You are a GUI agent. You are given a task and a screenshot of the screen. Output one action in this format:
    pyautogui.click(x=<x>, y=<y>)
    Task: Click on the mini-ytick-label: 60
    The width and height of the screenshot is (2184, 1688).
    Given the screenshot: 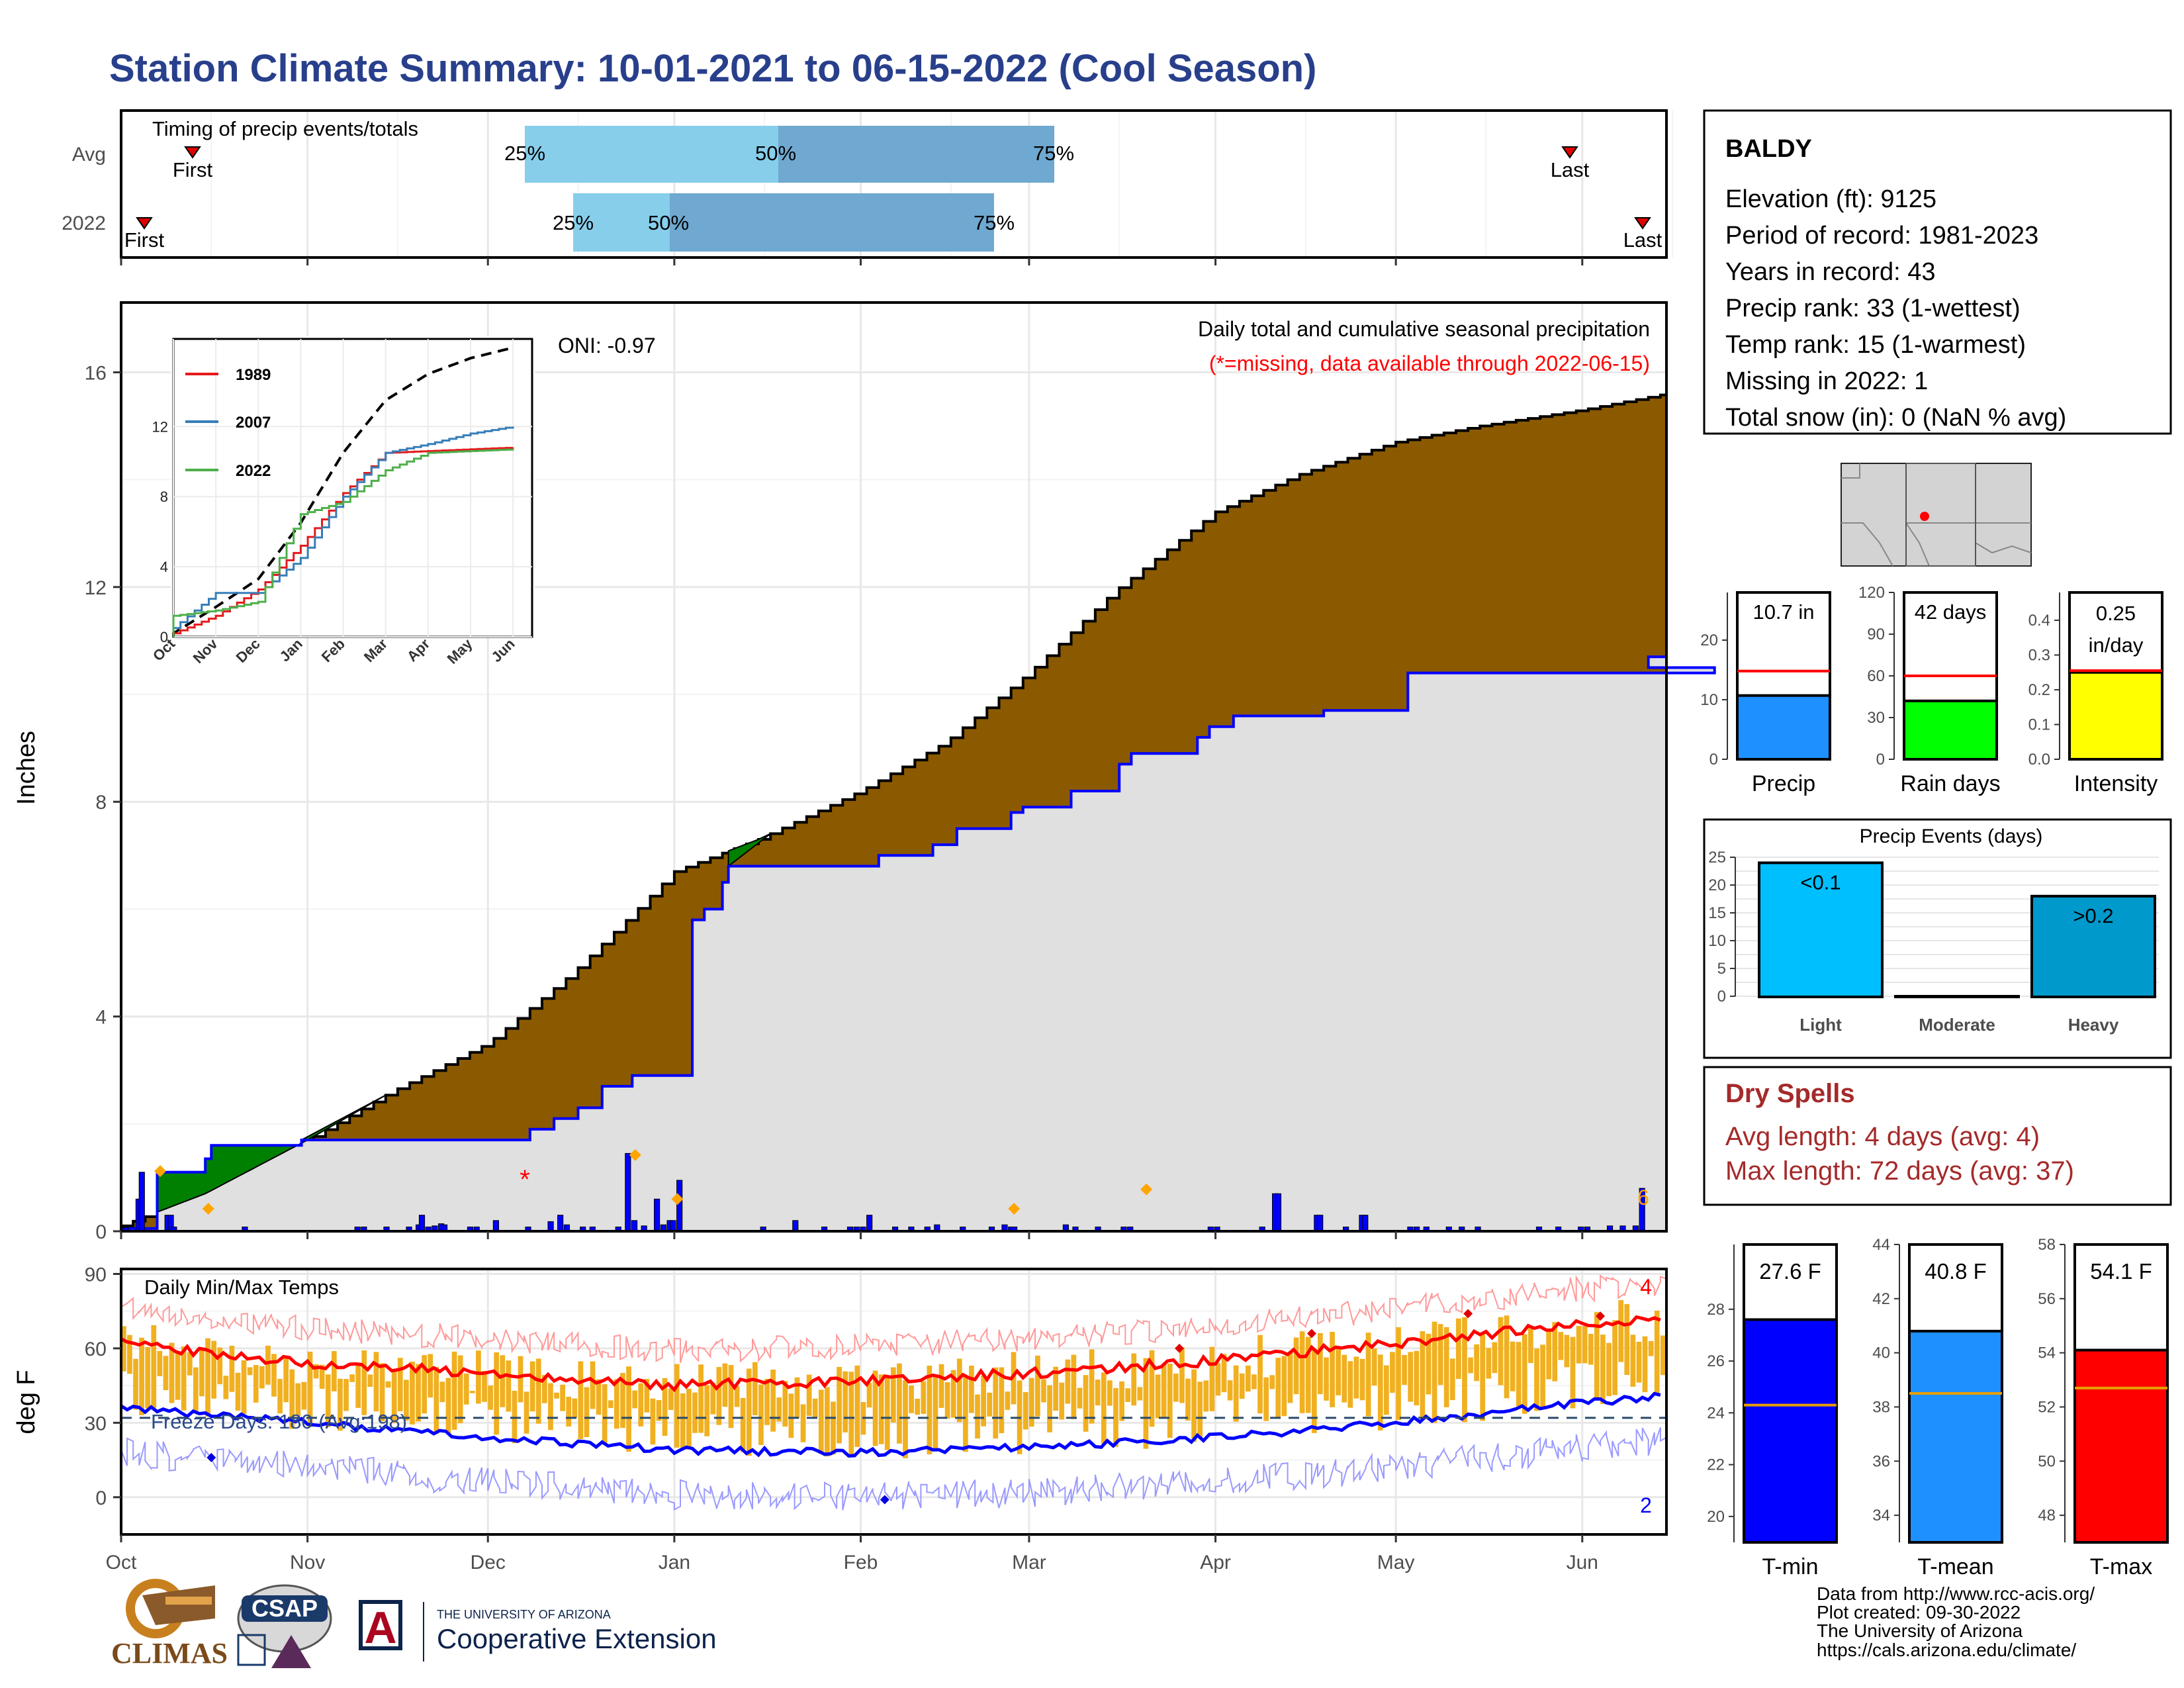 What is the action you would take?
    pyautogui.click(x=1876, y=676)
    